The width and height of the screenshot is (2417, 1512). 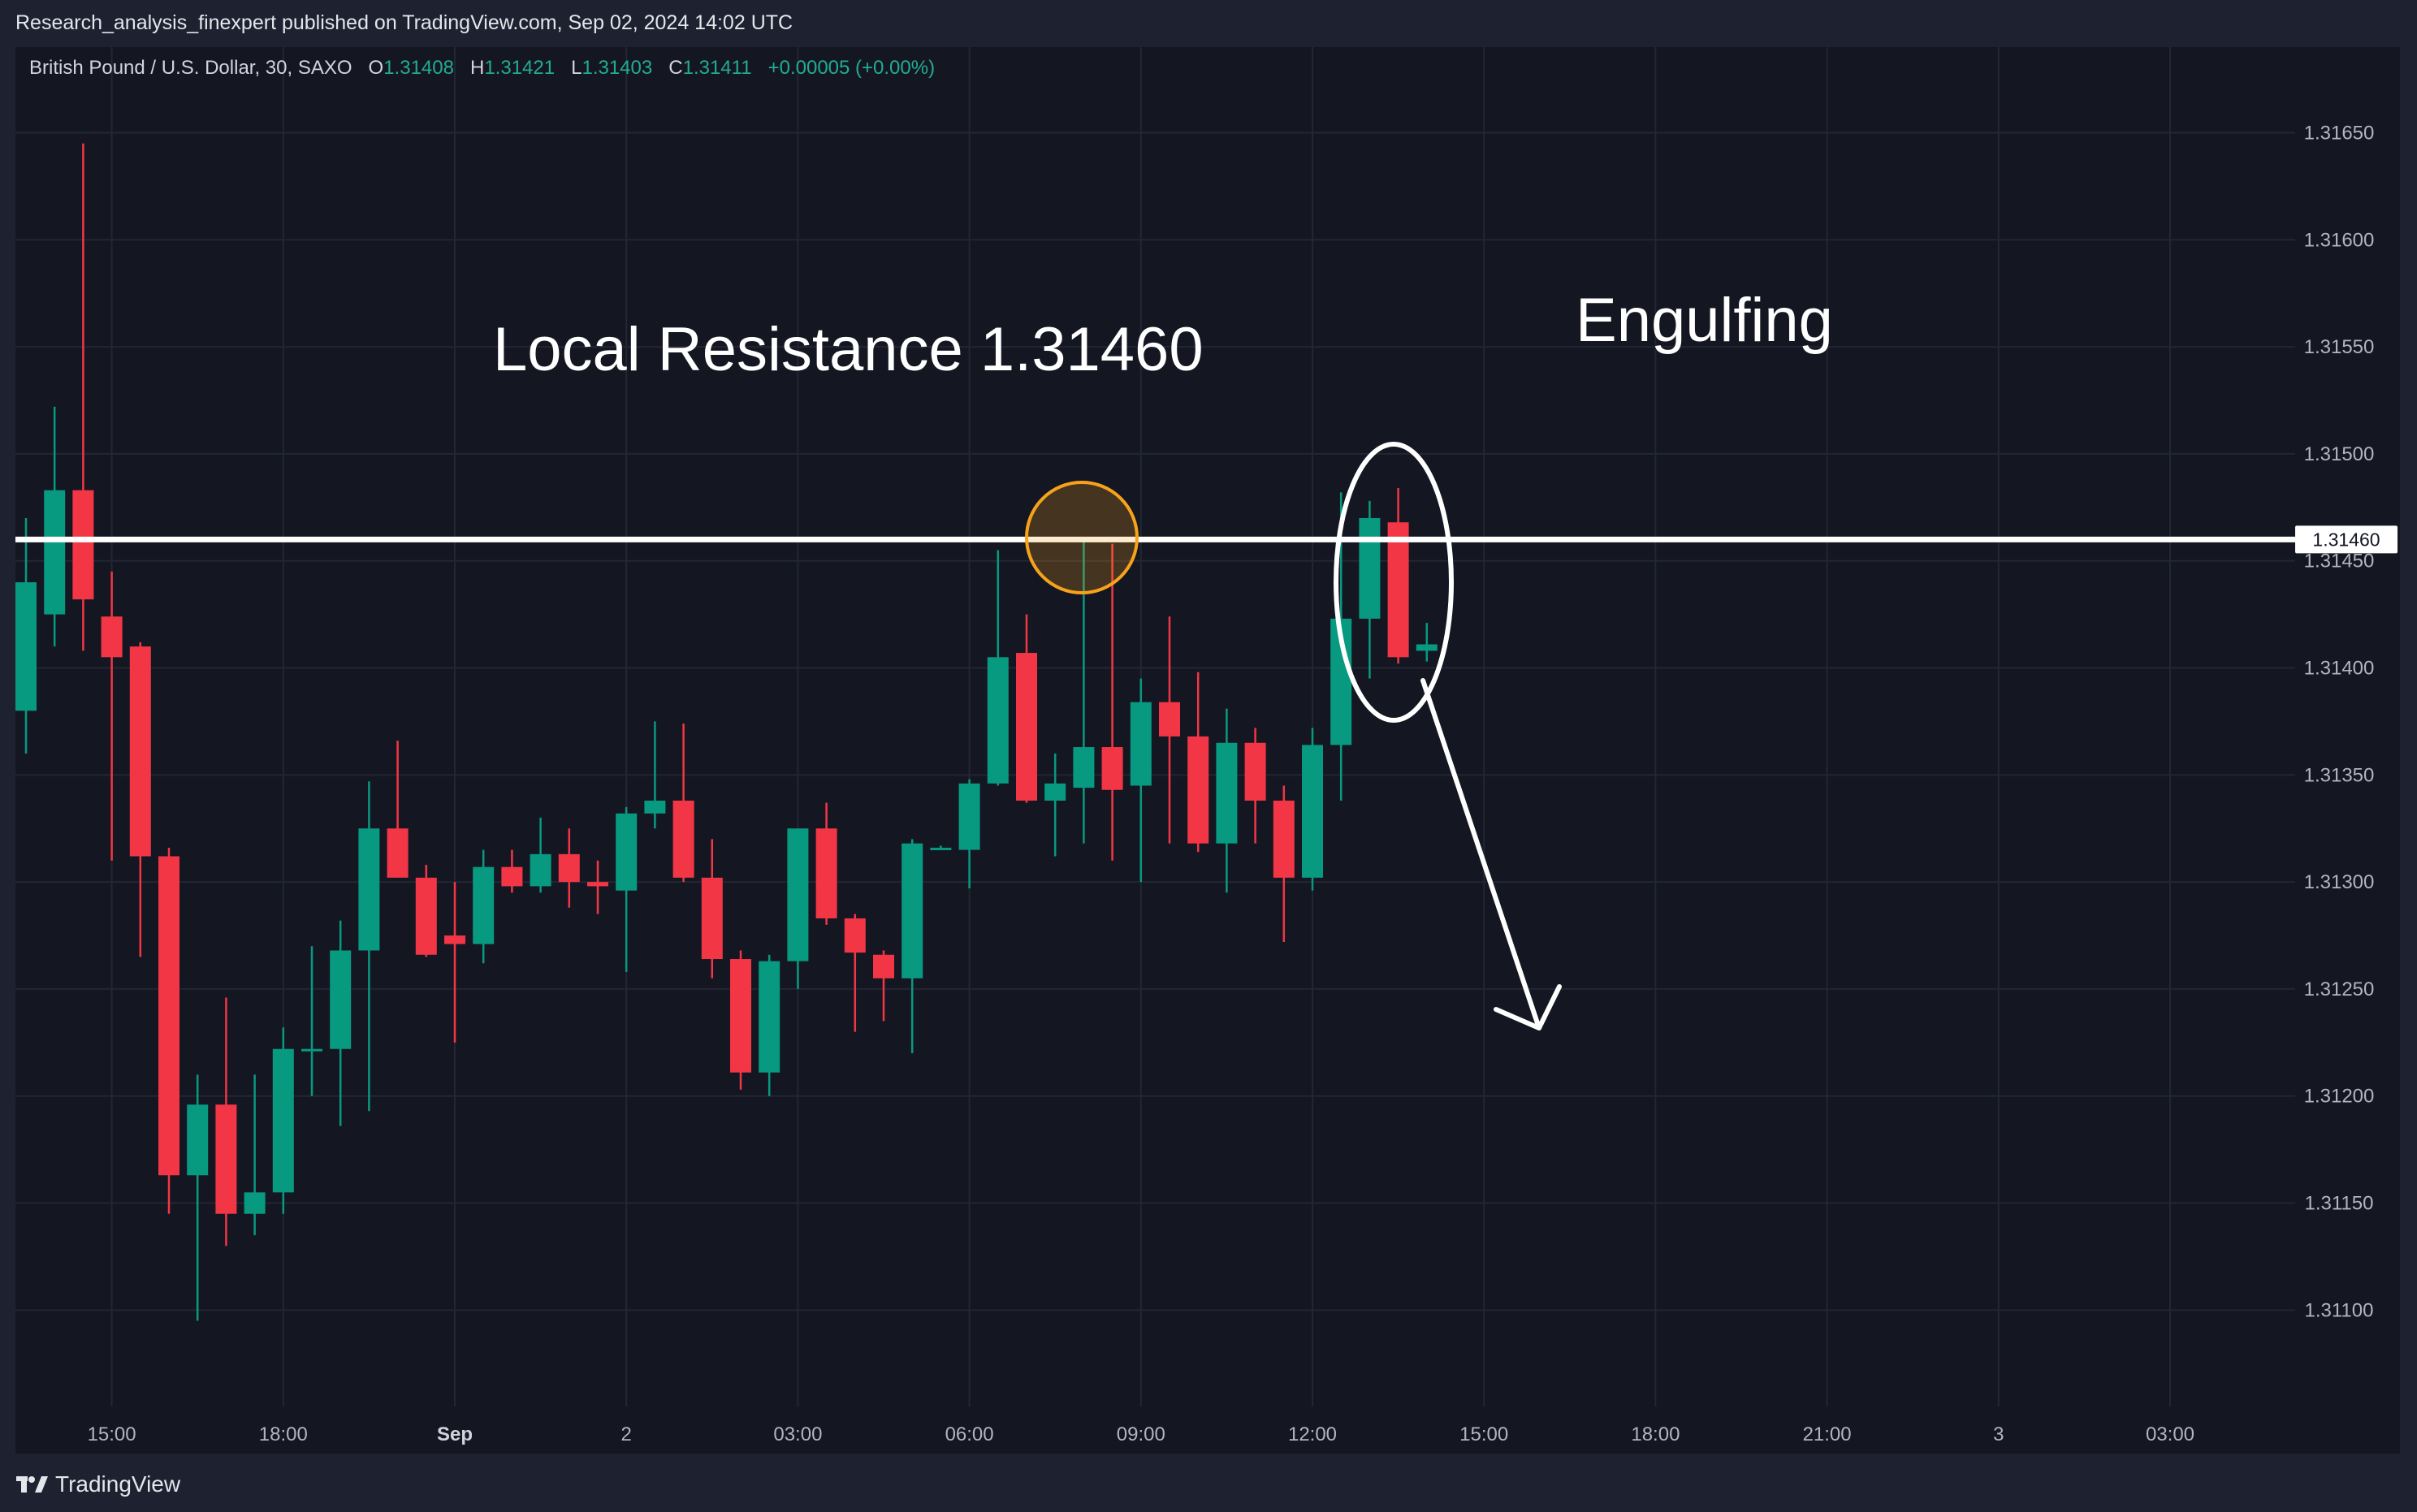 I want to click on down-arrow-head, so click(x=1528, y=1007).